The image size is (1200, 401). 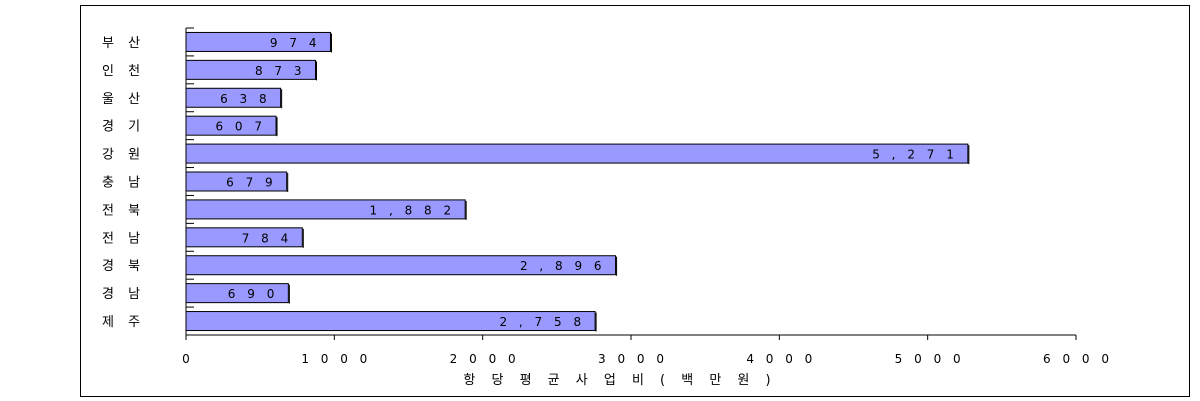 What do you see at coordinates (245, 99) in the screenshot?
I see `data-label: 6 3 8` at bounding box center [245, 99].